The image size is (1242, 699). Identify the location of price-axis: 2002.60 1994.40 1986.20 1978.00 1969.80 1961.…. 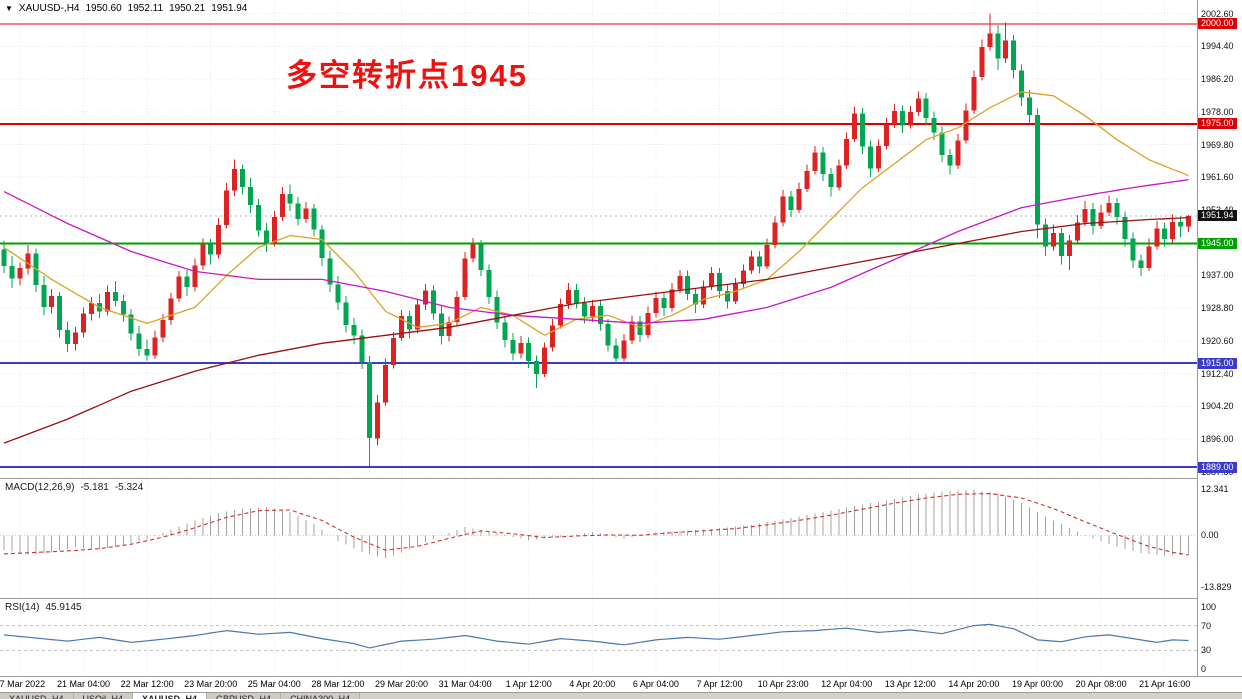
(1220, 338).